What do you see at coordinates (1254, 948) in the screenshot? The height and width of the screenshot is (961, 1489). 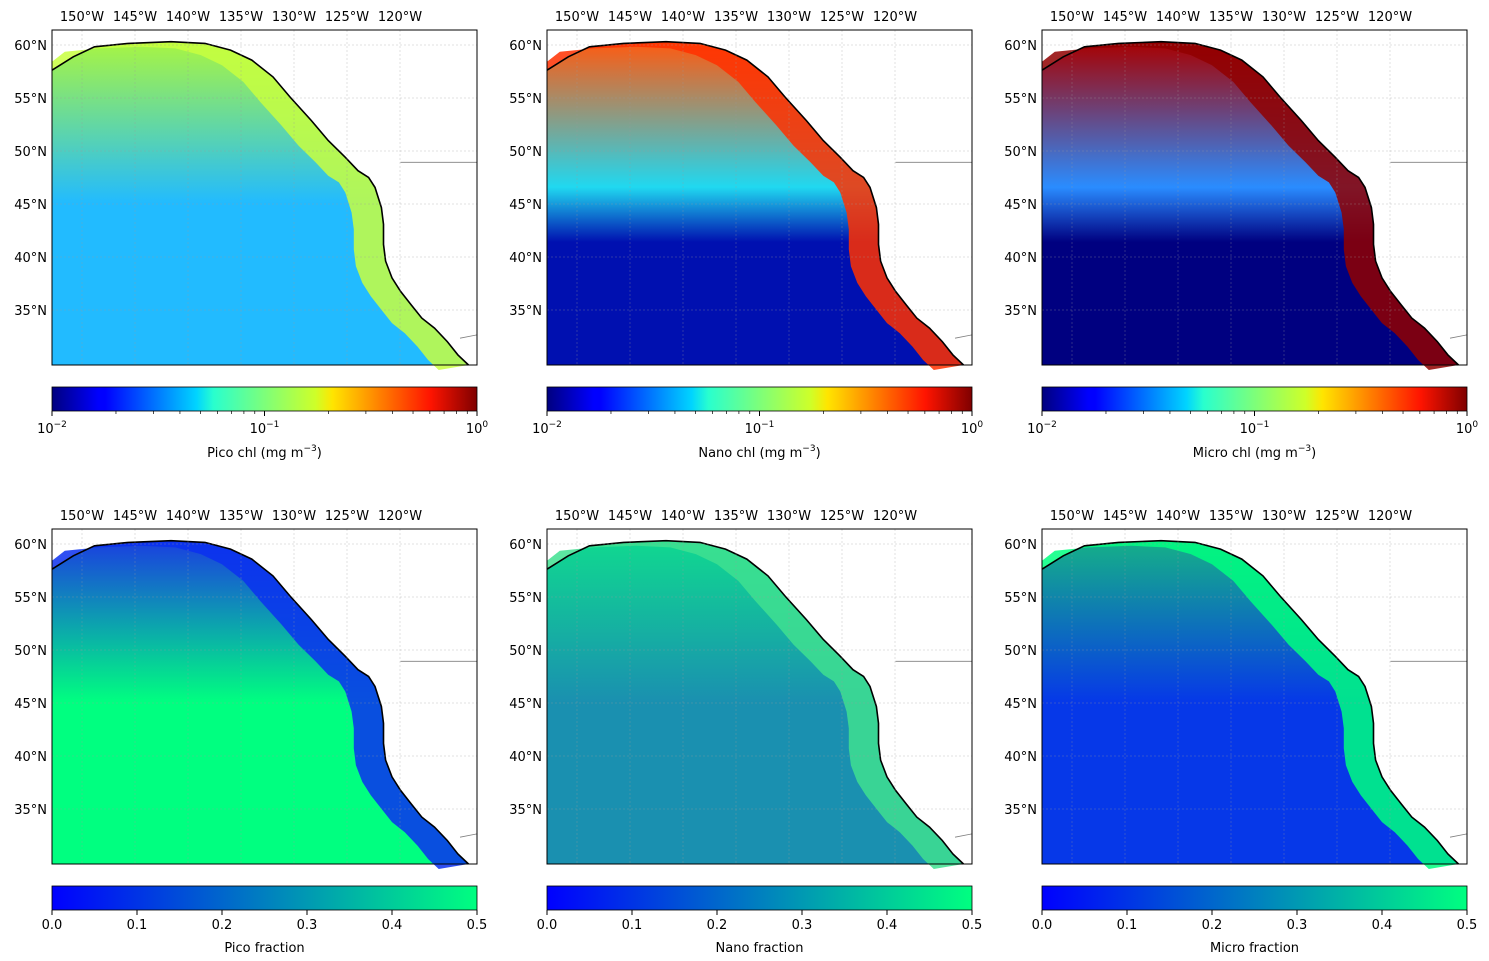 I see `colorbar-label: Micro fraction` at bounding box center [1254, 948].